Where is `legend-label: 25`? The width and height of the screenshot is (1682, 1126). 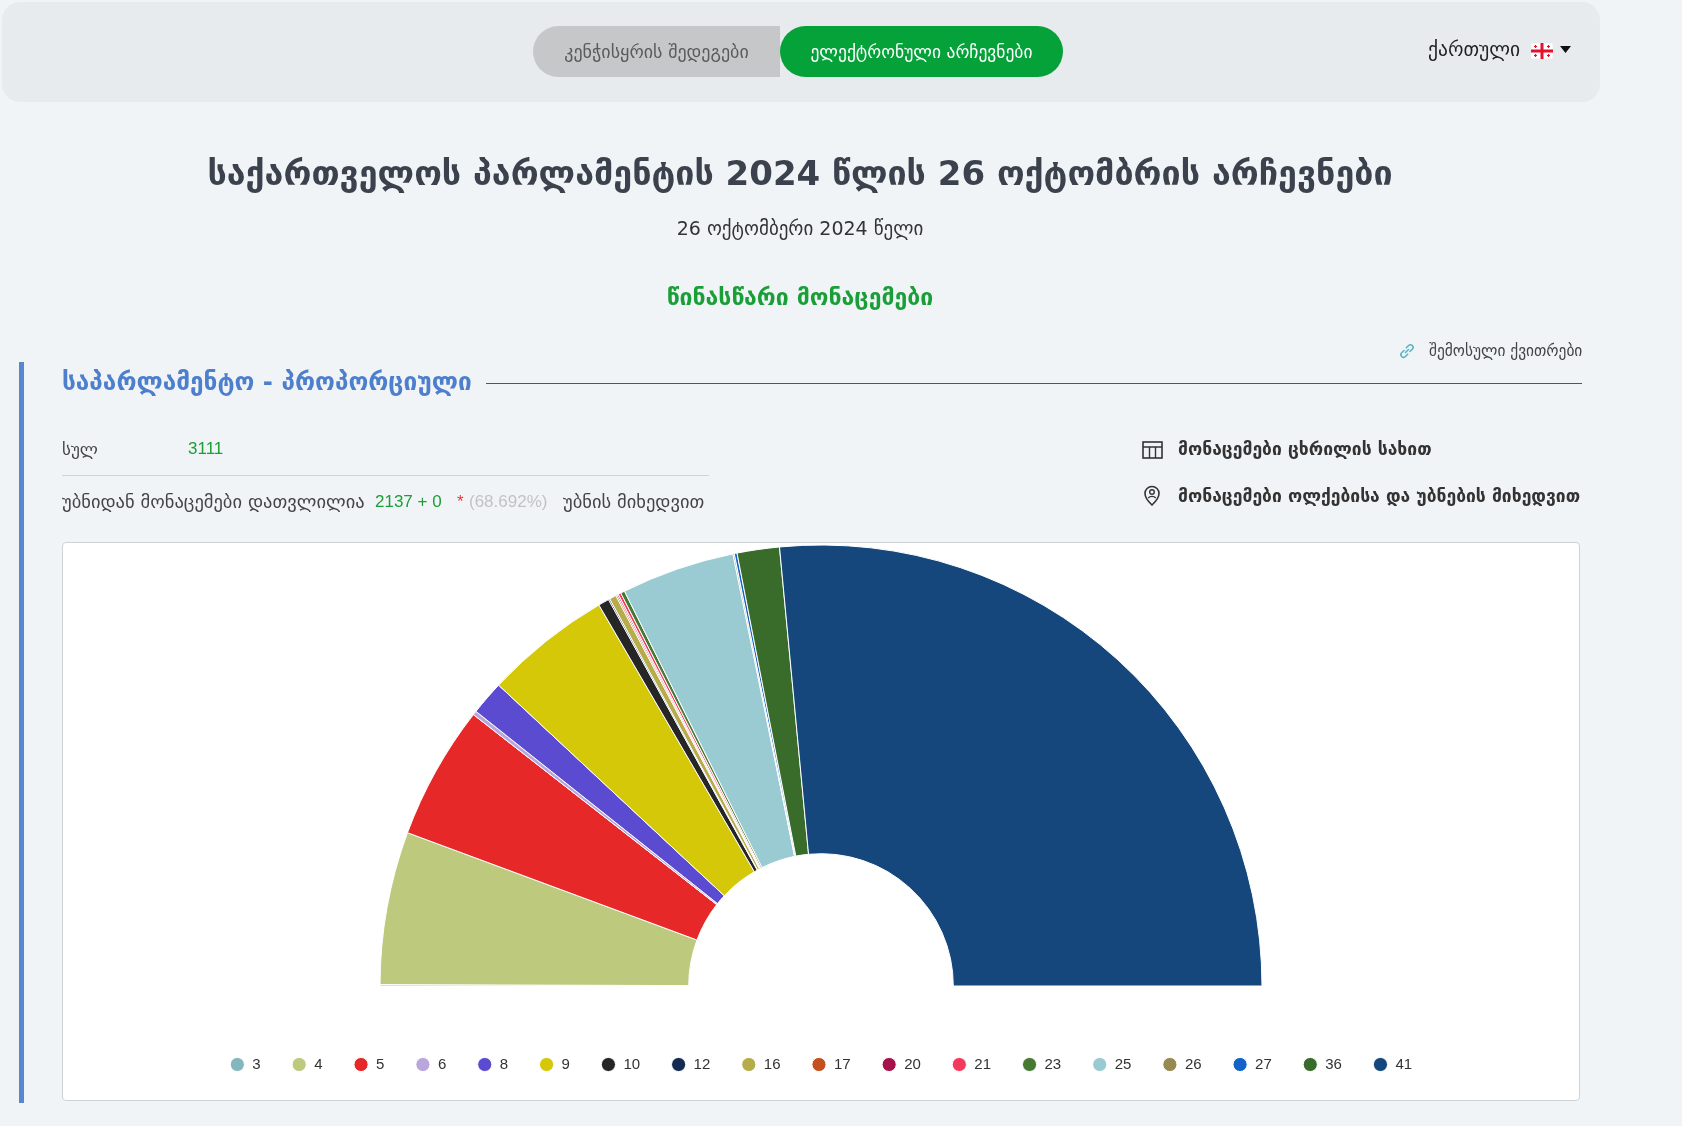 legend-label: 25 is located at coordinates (1123, 1063).